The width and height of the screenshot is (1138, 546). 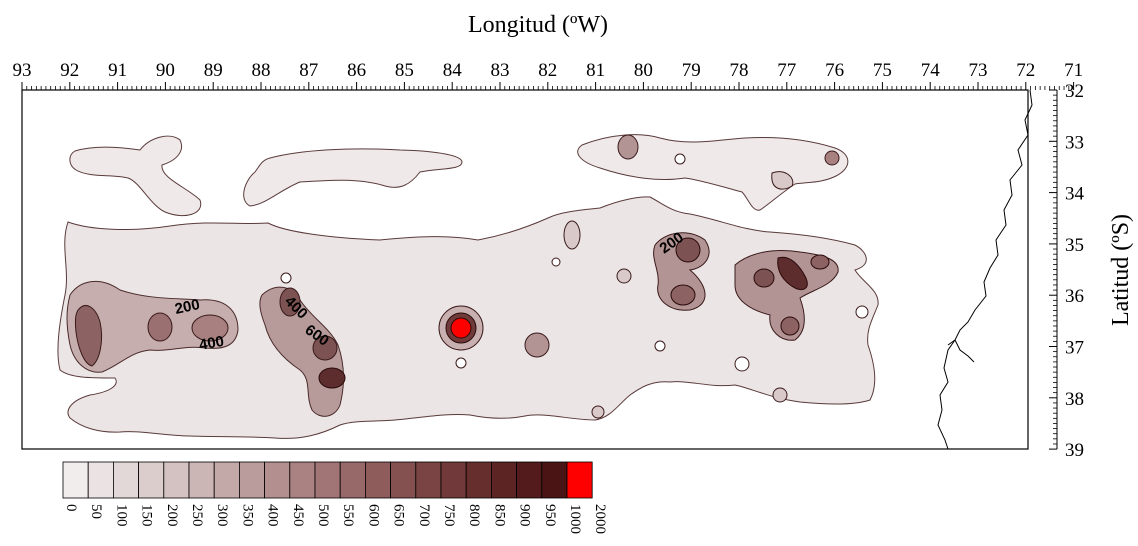 I want to click on ne-patch, so click(x=782, y=180).